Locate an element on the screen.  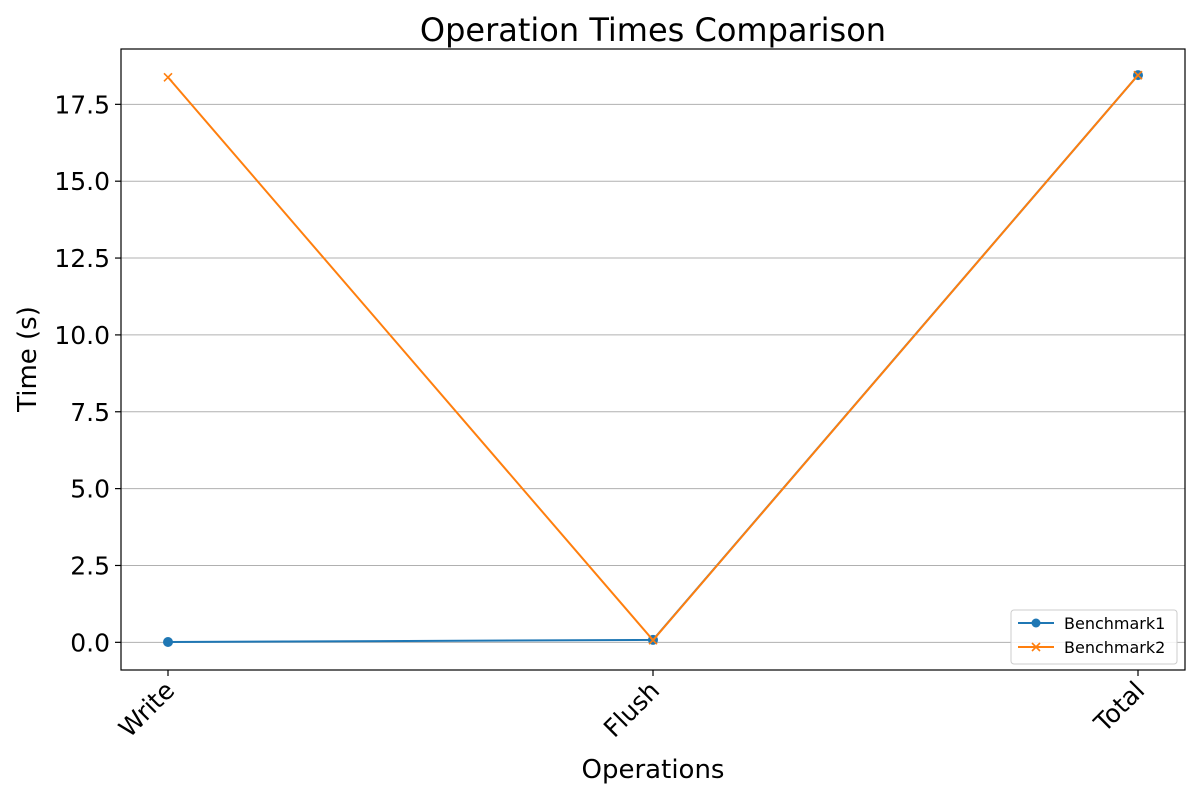
y-tick-label: 2.5 is located at coordinates (90, 565).